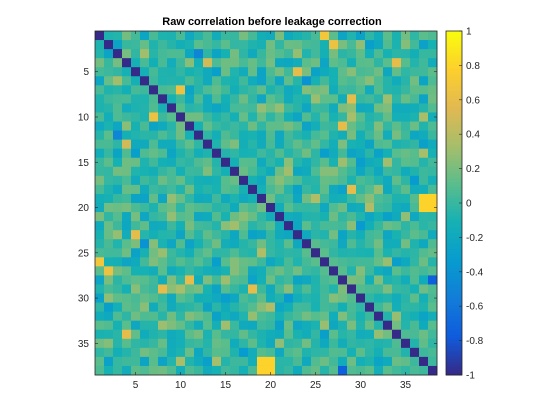  What do you see at coordinates (84, 118) in the screenshot?
I see `y-tick-label: 10` at bounding box center [84, 118].